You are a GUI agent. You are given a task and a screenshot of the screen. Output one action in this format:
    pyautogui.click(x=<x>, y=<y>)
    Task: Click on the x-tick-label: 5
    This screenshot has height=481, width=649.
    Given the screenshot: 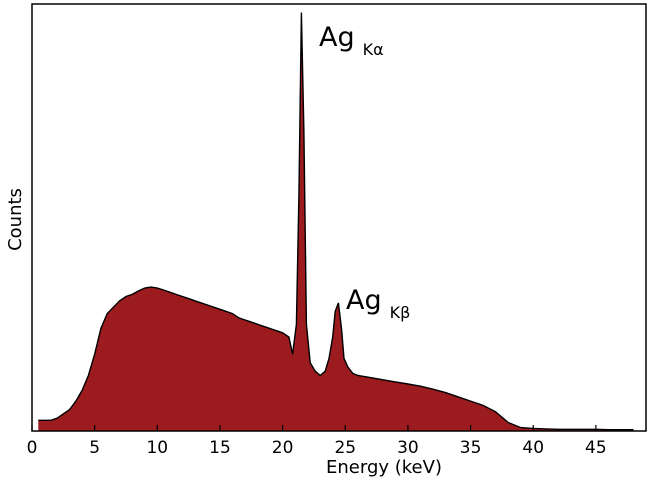 What is the action you would take?
    pyautogui.click(x=94, y=448)
    